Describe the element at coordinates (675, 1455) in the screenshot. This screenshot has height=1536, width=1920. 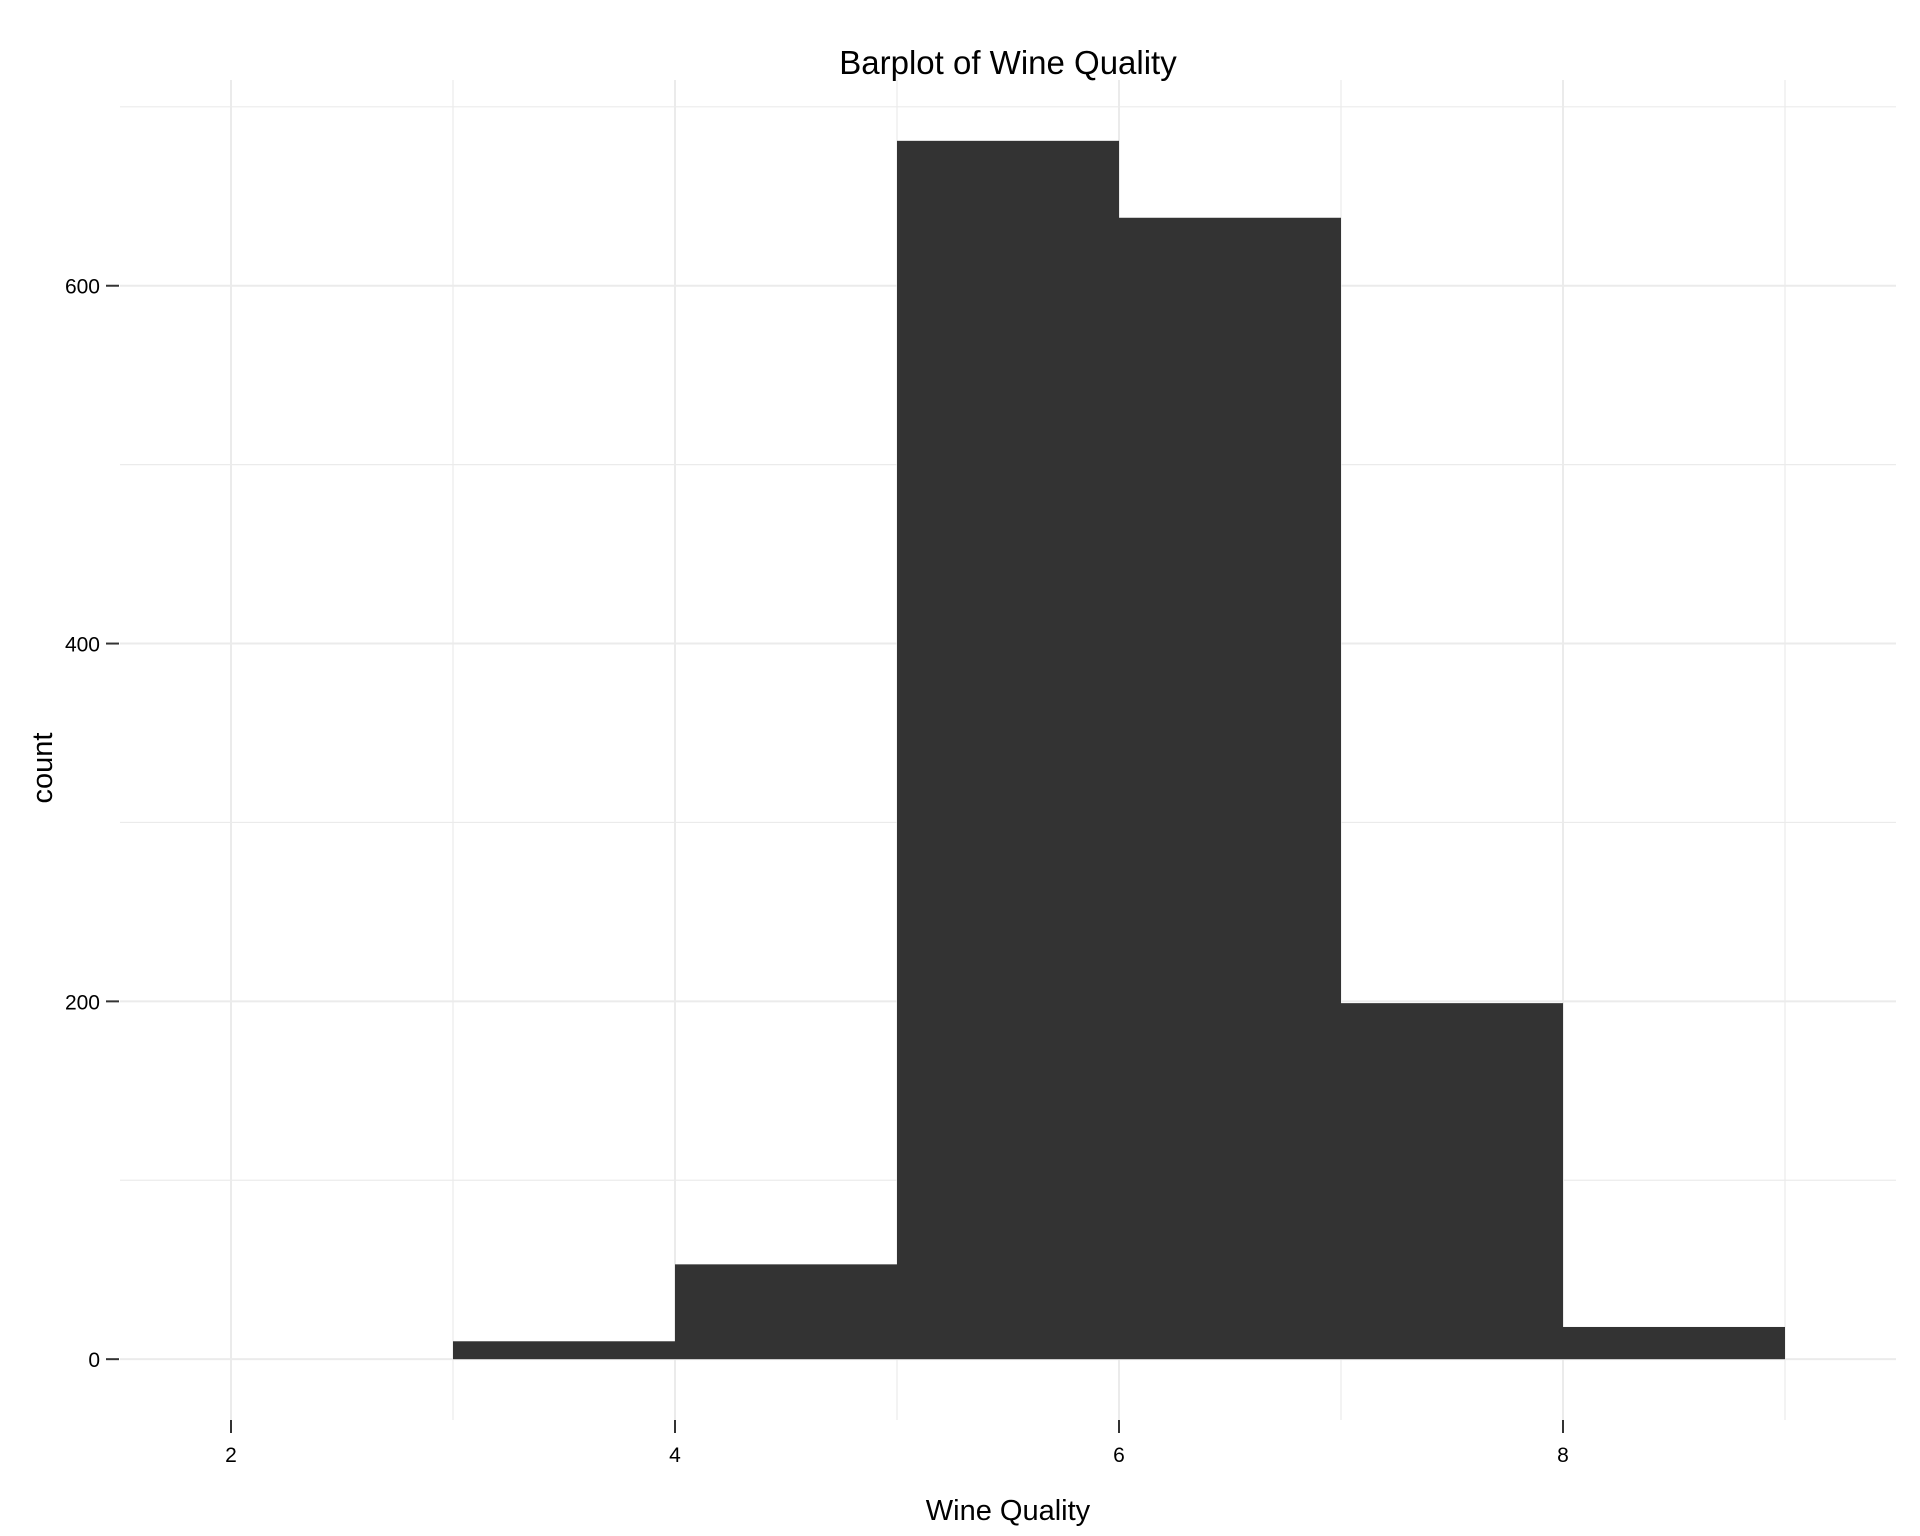
I see `x-tick-label: 4` at that location.